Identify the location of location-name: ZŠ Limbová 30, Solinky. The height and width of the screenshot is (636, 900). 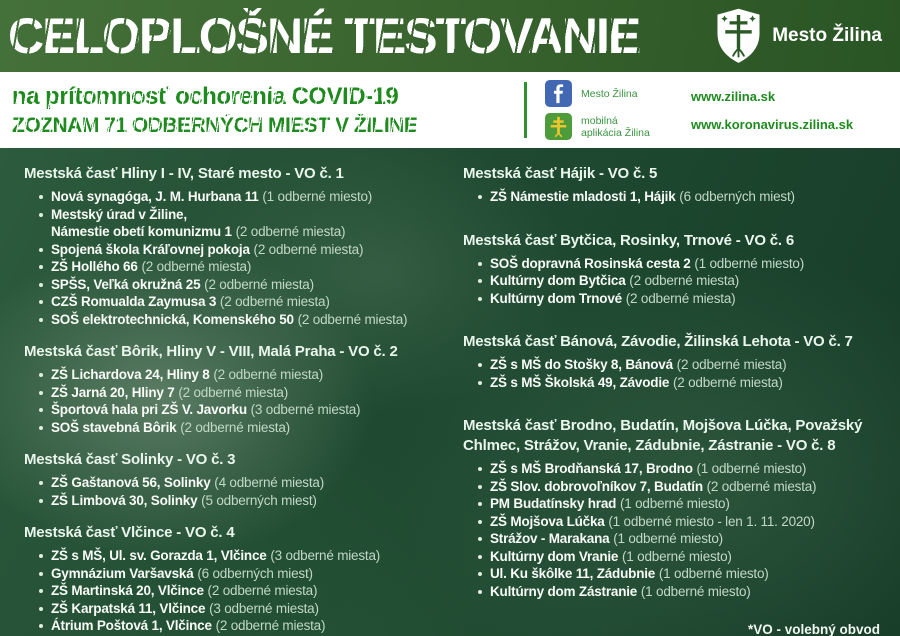
(124, 500).